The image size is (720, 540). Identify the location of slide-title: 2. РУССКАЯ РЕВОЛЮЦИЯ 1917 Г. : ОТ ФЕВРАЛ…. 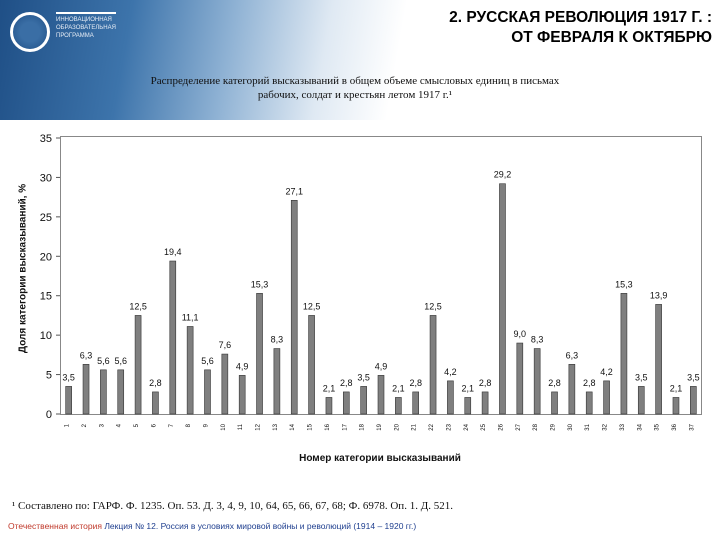
(580, 28).